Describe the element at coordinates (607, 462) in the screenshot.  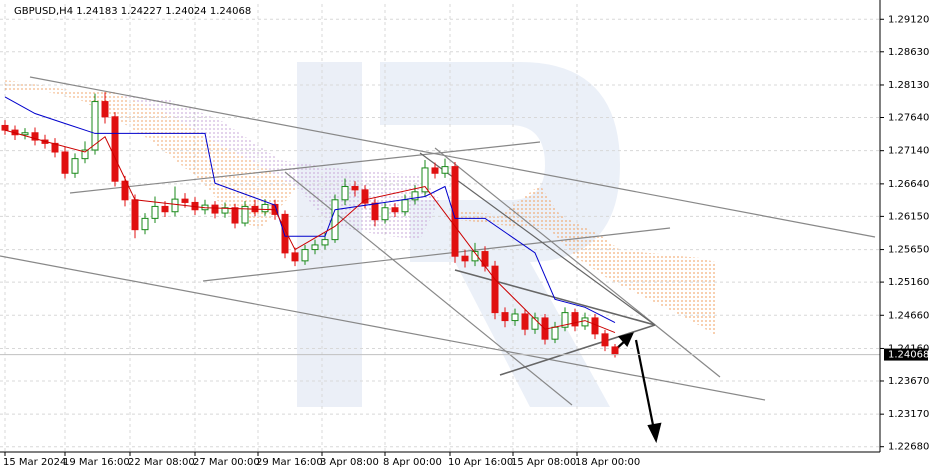
I see `x-tick-label: 18 Apr 00:00` at that location.